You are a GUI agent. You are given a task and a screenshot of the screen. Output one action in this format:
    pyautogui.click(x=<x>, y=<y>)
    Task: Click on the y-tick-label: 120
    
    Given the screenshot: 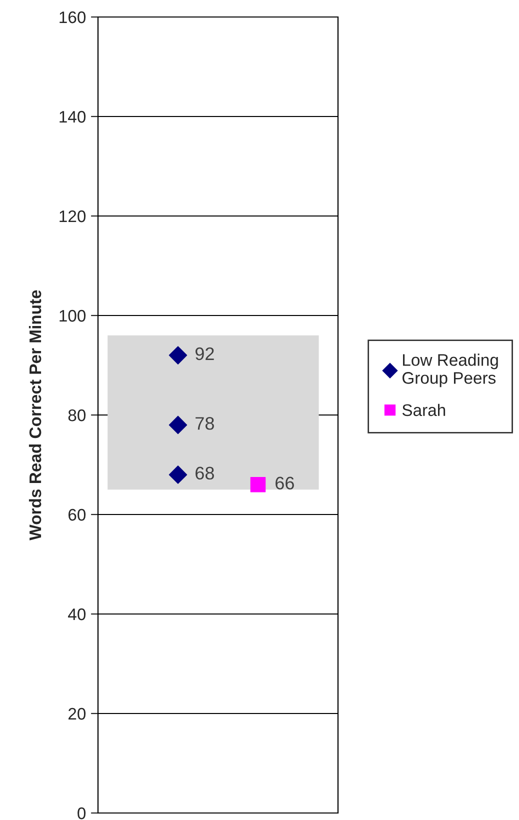 What is the action you would take?
    pyautogui.click(x=73, y=216)
    